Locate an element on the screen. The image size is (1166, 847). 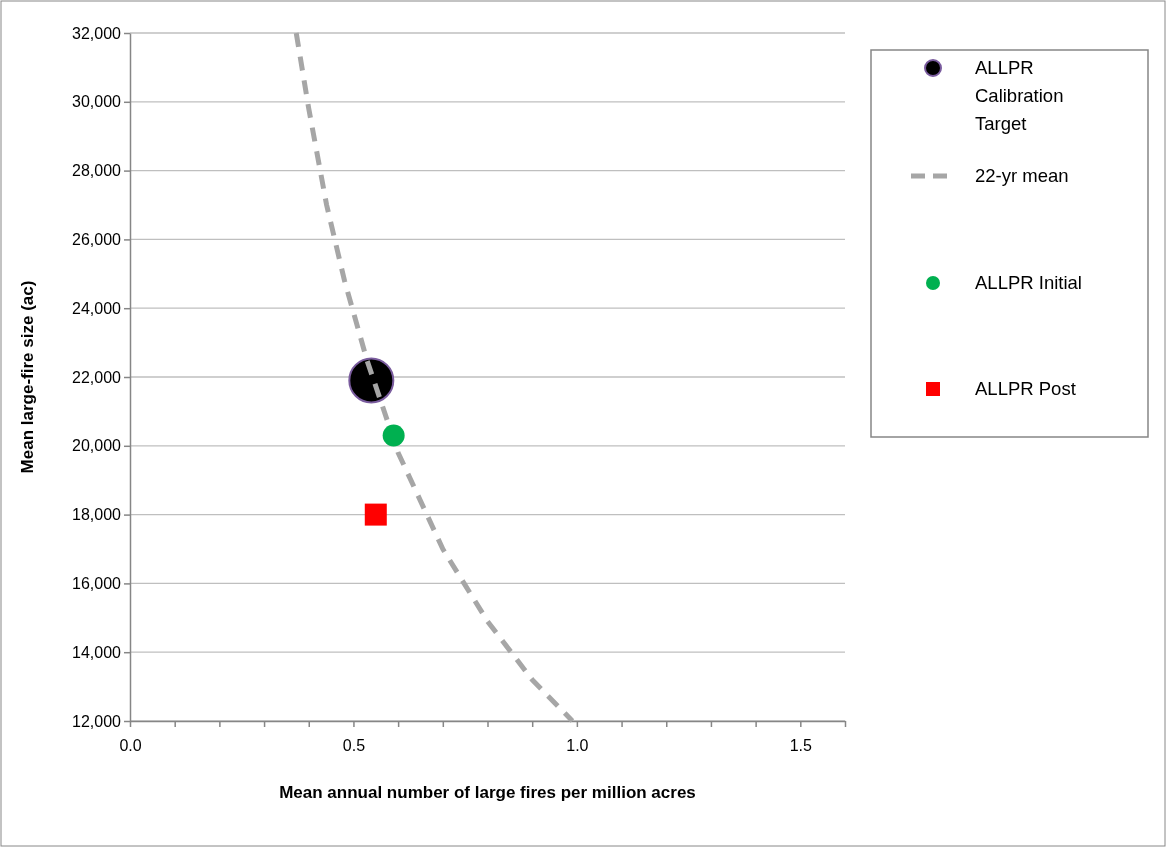
x-tick-label: 0.5 is located at coordinates (354, 745).